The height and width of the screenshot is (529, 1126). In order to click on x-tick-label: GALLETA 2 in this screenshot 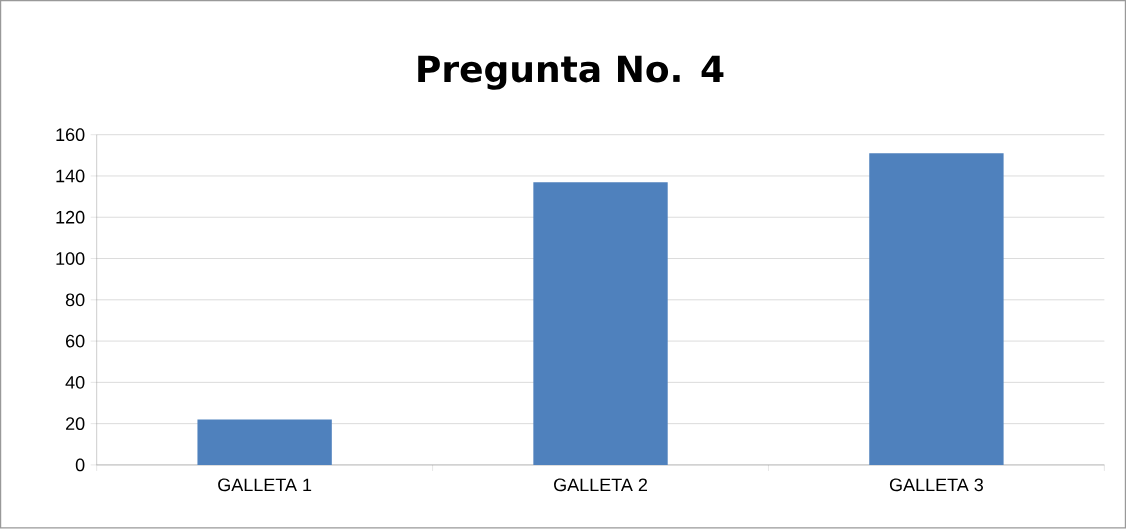, I will do `click(600, 485)`.